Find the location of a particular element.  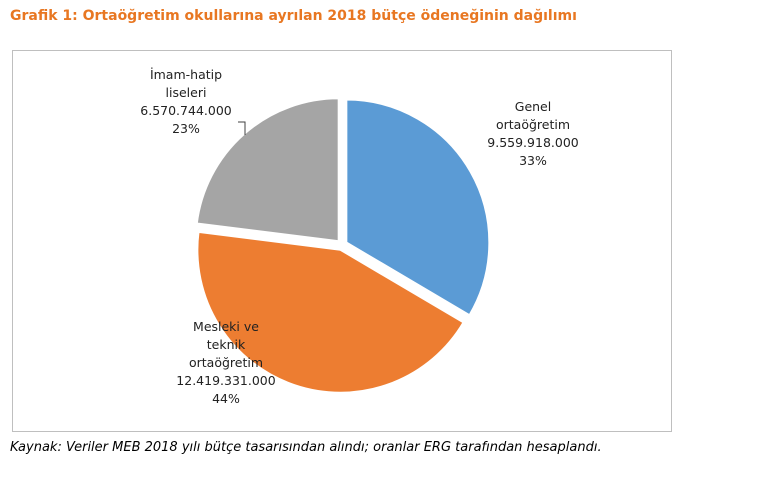

slice-percent: 23% is located at coordinates (186, 128).